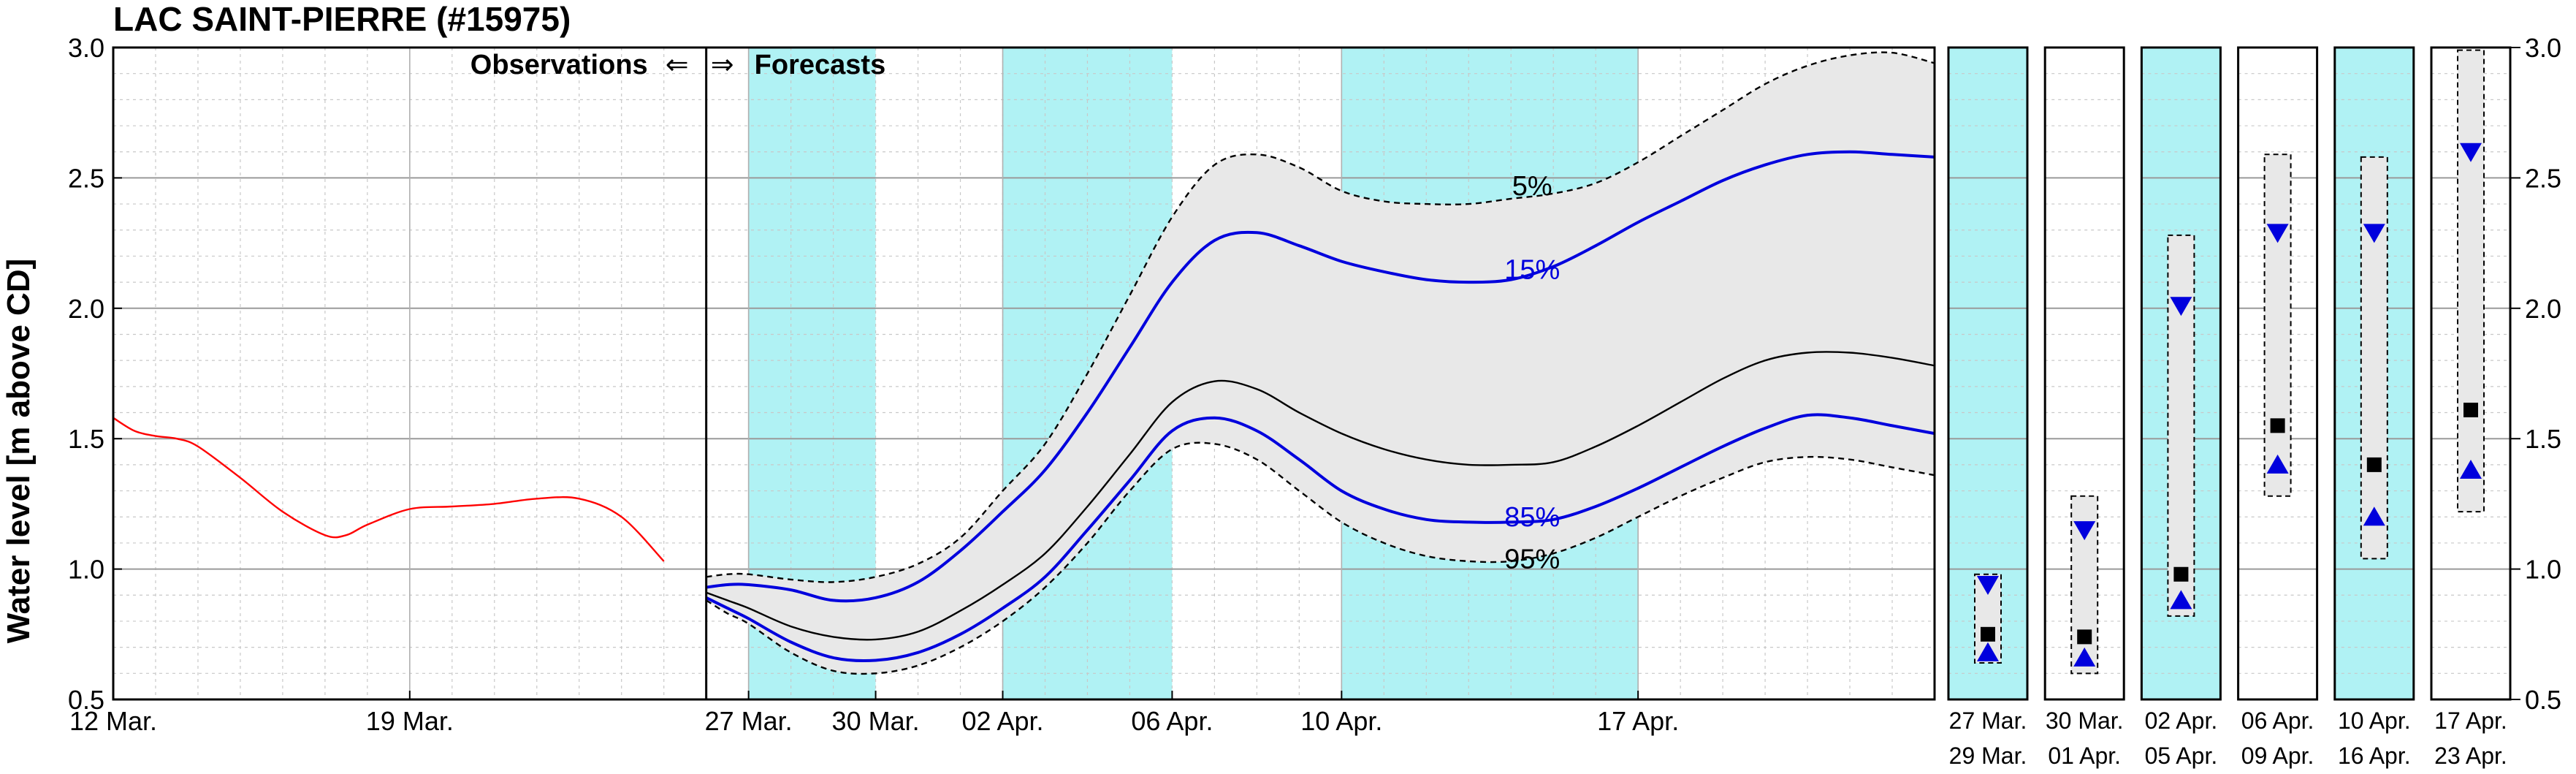 The image size is (2576, 774). I want to click on period-top-label: 10 Apr., so click(2374, 720).